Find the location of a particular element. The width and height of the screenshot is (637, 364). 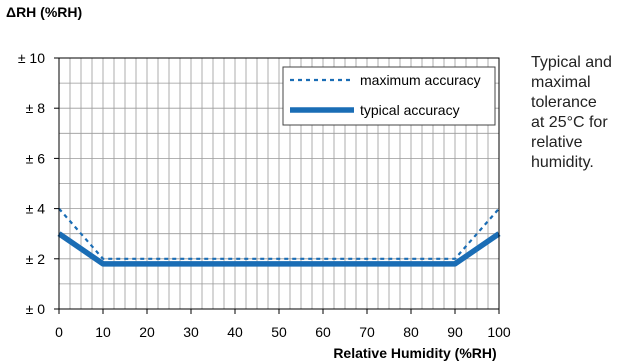

legend-label-typical-accuracy: typical accuracy is located at coordinates (410, 110).